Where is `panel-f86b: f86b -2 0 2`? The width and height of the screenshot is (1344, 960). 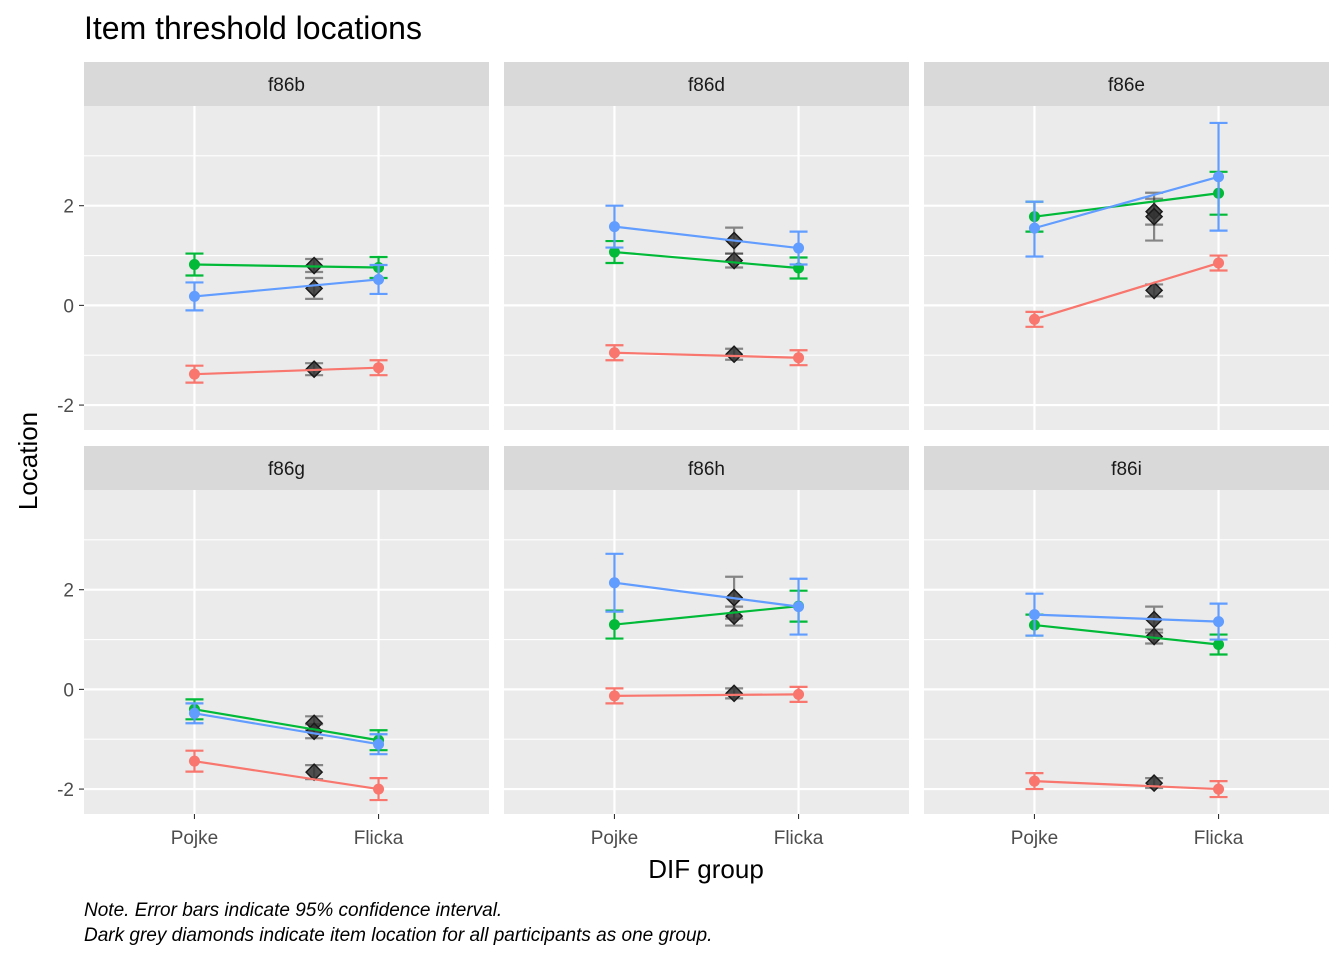
panel-f86b: f86b -2 0 2 is located at coordinates (273, 246).